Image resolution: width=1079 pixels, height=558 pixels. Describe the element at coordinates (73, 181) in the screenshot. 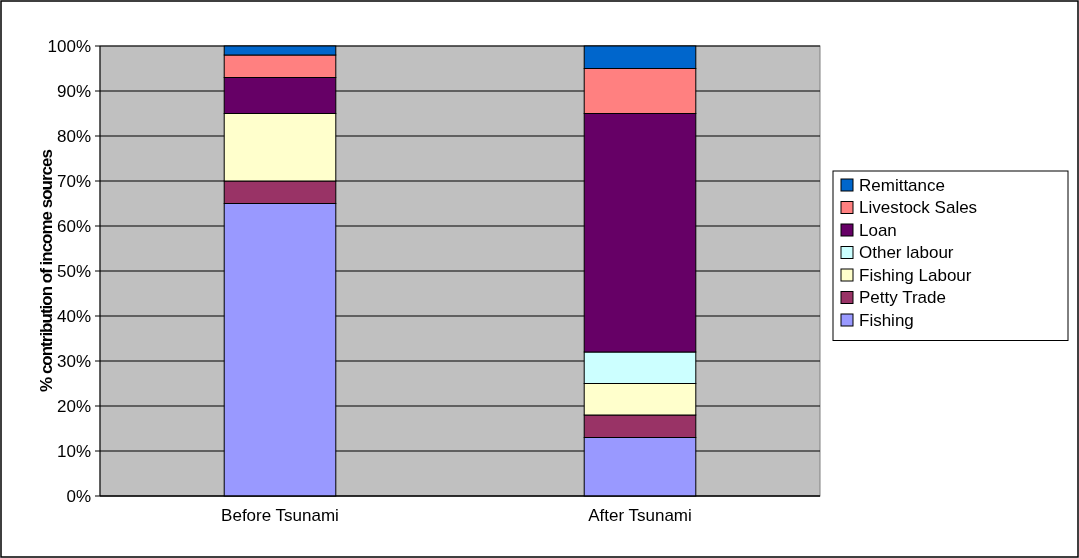

I see `y-tick-label: 70%` at that location.